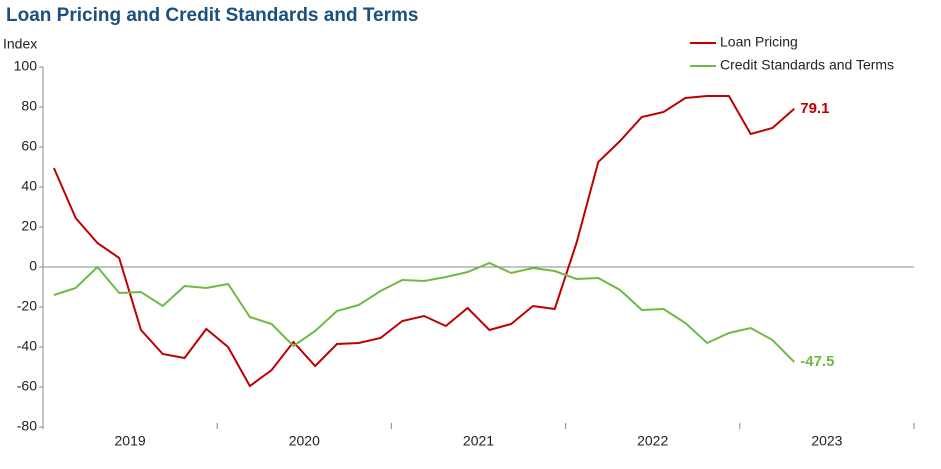  I want to click on x-tick-label: 2023, so click(826, 441).